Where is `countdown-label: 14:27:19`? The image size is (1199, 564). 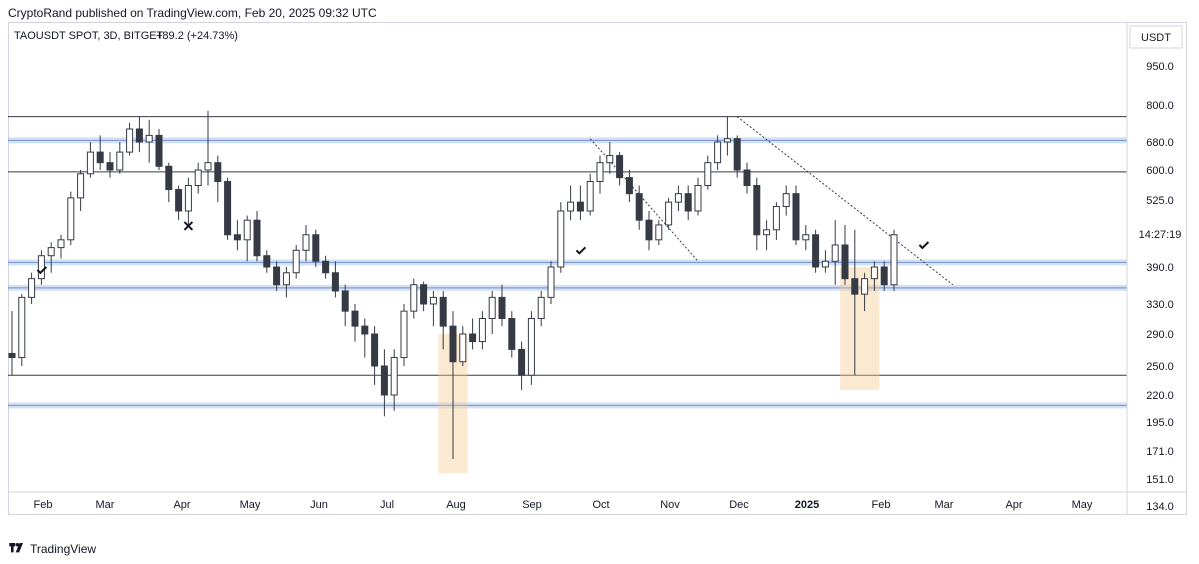 countdown-label: 14:27:19 is located at coordinates (1160, 235).